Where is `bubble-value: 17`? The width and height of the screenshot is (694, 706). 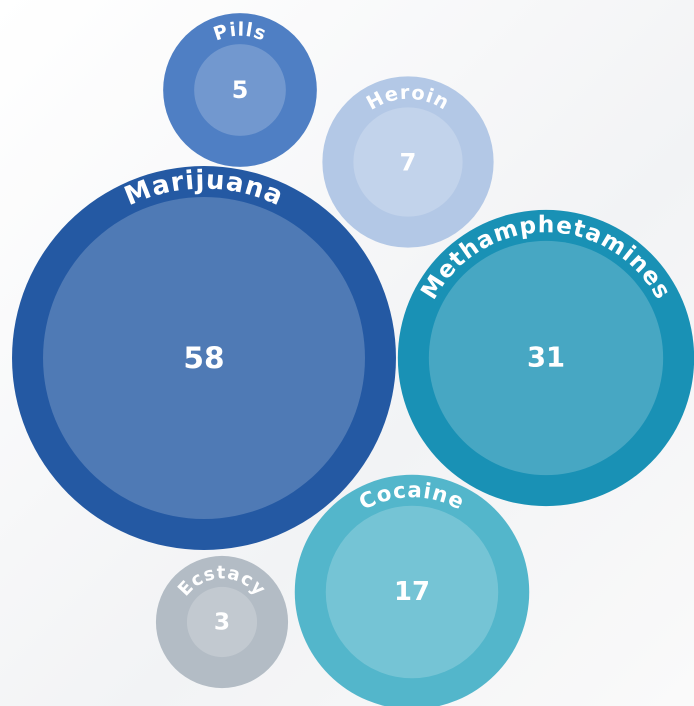
bubble-value: 17 is located at coordinates (412, 592).